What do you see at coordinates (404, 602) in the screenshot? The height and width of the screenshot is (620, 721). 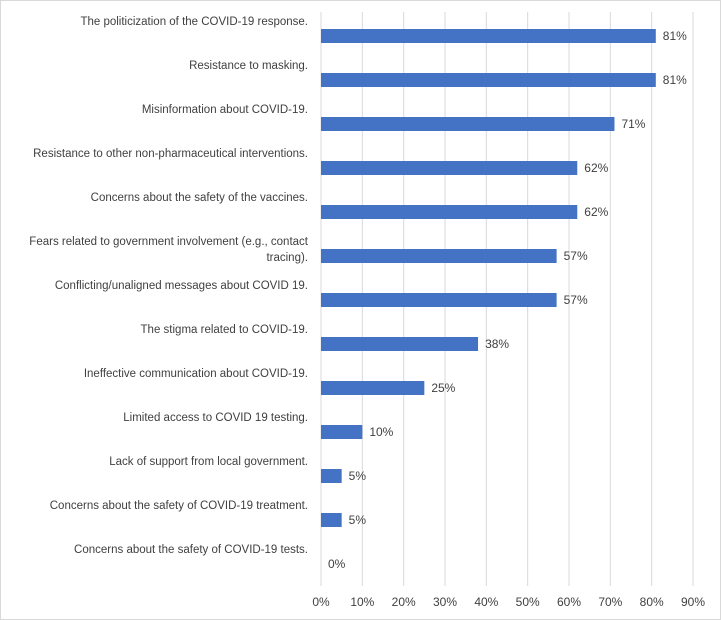 I see `x-tick-label: 20%` at bounding box center [404, 602].